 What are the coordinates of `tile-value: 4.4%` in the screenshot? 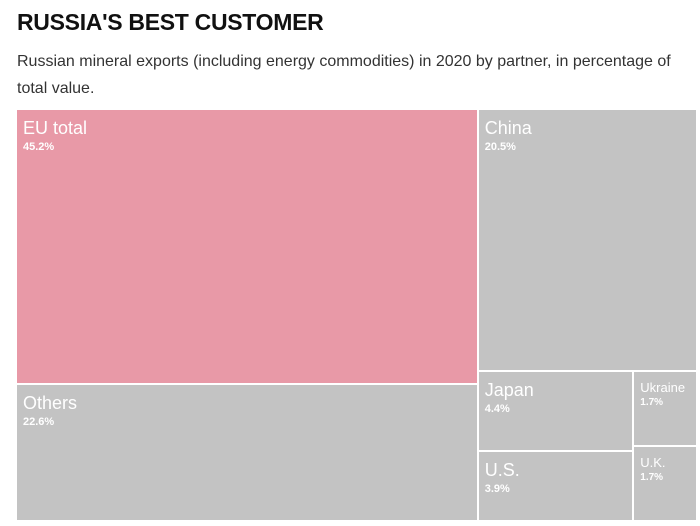 It's located at (497, 409).